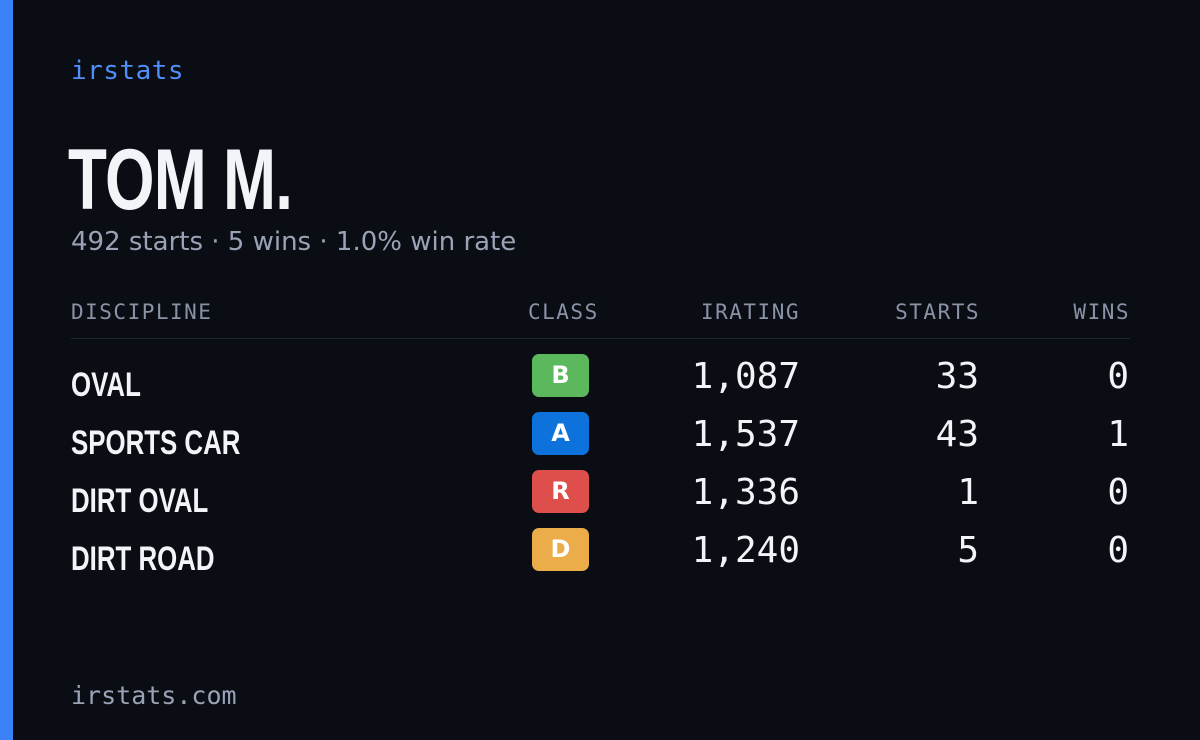 This screenshot has width=1200, height=740. Describe the element at coordinates (156, 443) in the screenshot. I see `discipline-name: SPORTS CAR` at that location.